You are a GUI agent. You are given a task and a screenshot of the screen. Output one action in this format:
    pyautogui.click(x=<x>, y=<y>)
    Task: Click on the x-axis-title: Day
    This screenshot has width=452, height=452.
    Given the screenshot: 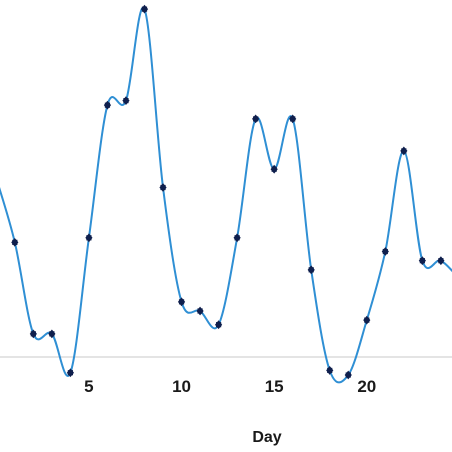 What is the action you would take?
    pyautogui.click(x=266, y=437)
    